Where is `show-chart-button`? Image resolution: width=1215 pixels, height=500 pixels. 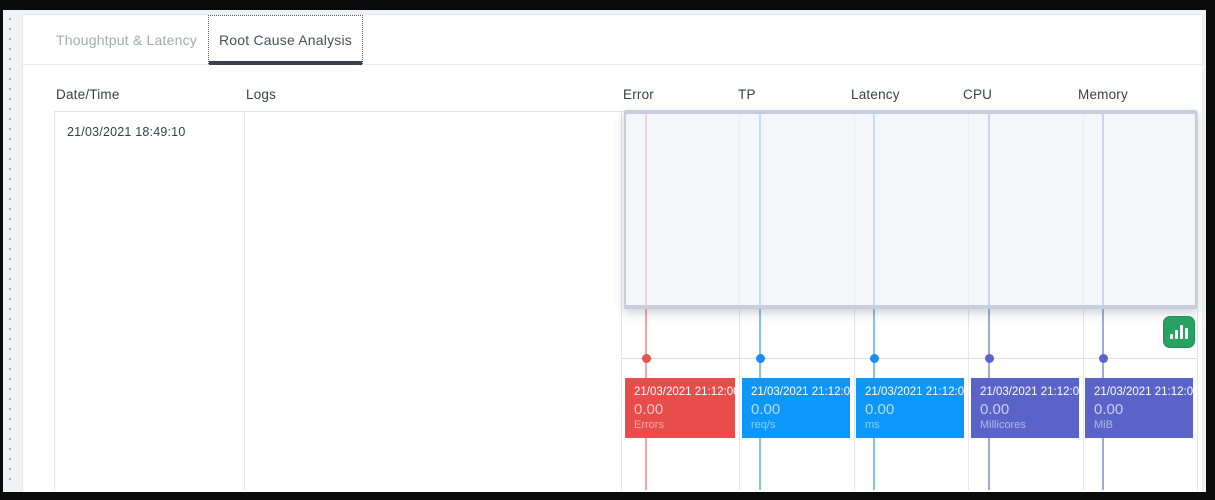 show-chart-button is located at coordinates (1179, 332).